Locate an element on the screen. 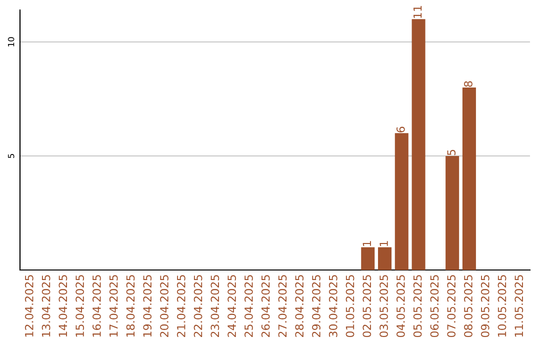 The width and height of the screenshot is (540, 340). x-tick-label: 10.05.2025 is located at coordinates (502, 306).